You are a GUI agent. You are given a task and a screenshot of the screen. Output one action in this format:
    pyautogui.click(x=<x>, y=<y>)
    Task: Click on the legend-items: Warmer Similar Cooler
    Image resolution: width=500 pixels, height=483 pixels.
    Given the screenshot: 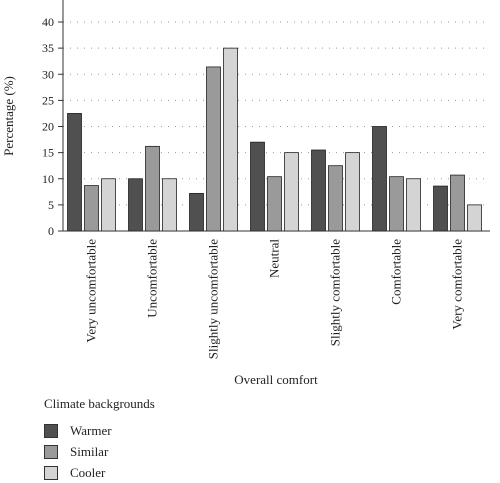 What is the action you would take?
    pyautogui.click(x=99, y=451)
    